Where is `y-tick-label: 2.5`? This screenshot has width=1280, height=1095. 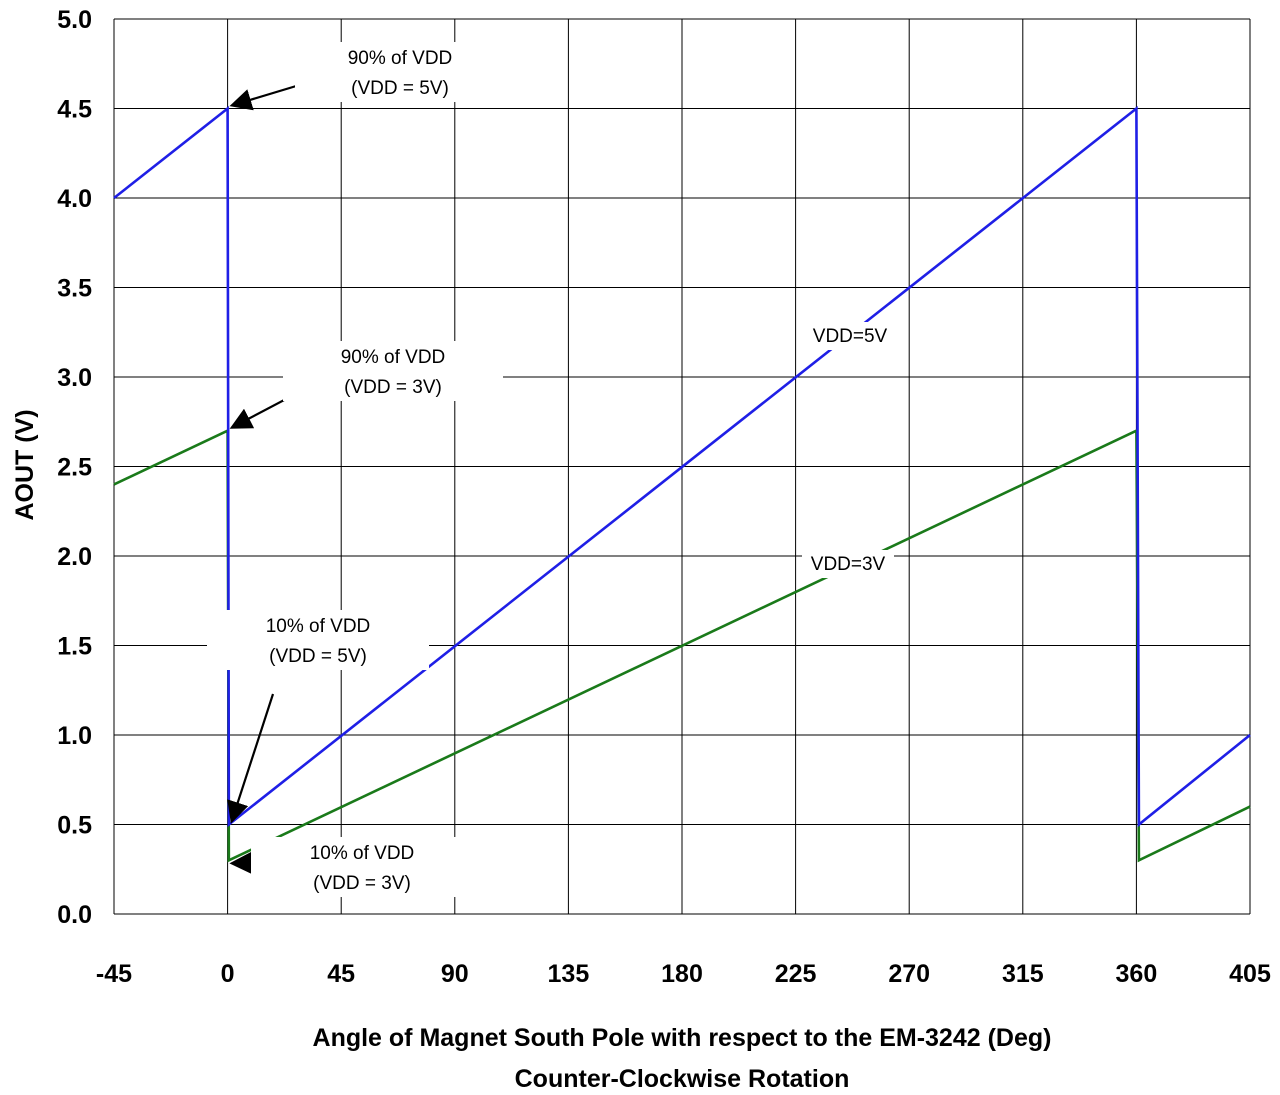
y-tick-label: 2.5 is located at coordinates (74, 468).